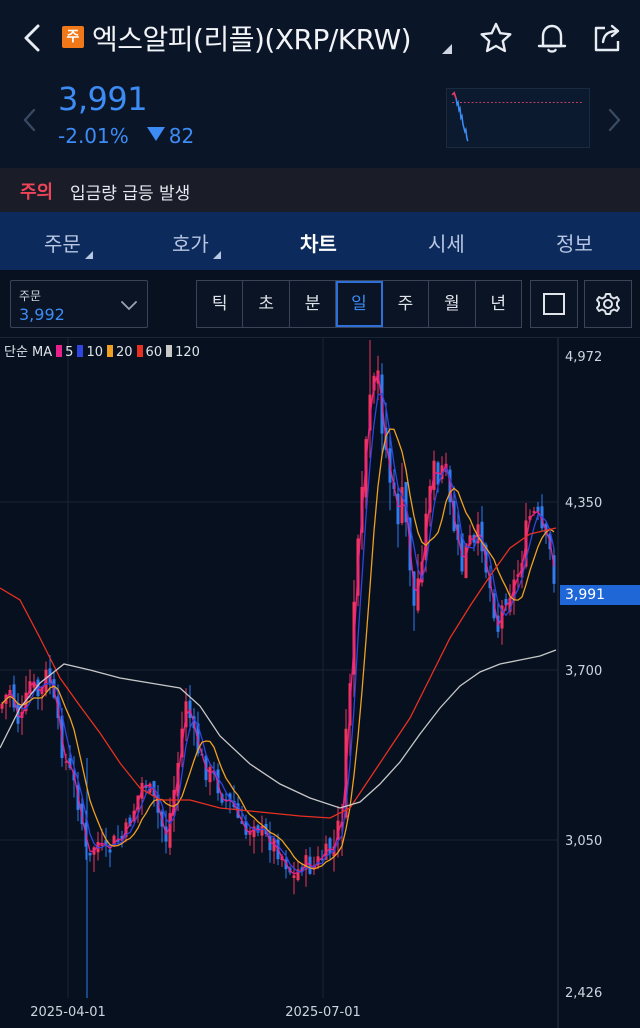 The image size is (640, 1028). What do you see at coordinates (498, 304) in the screenshot?
I see `period-year: 년` at bounding box center [498, 304].